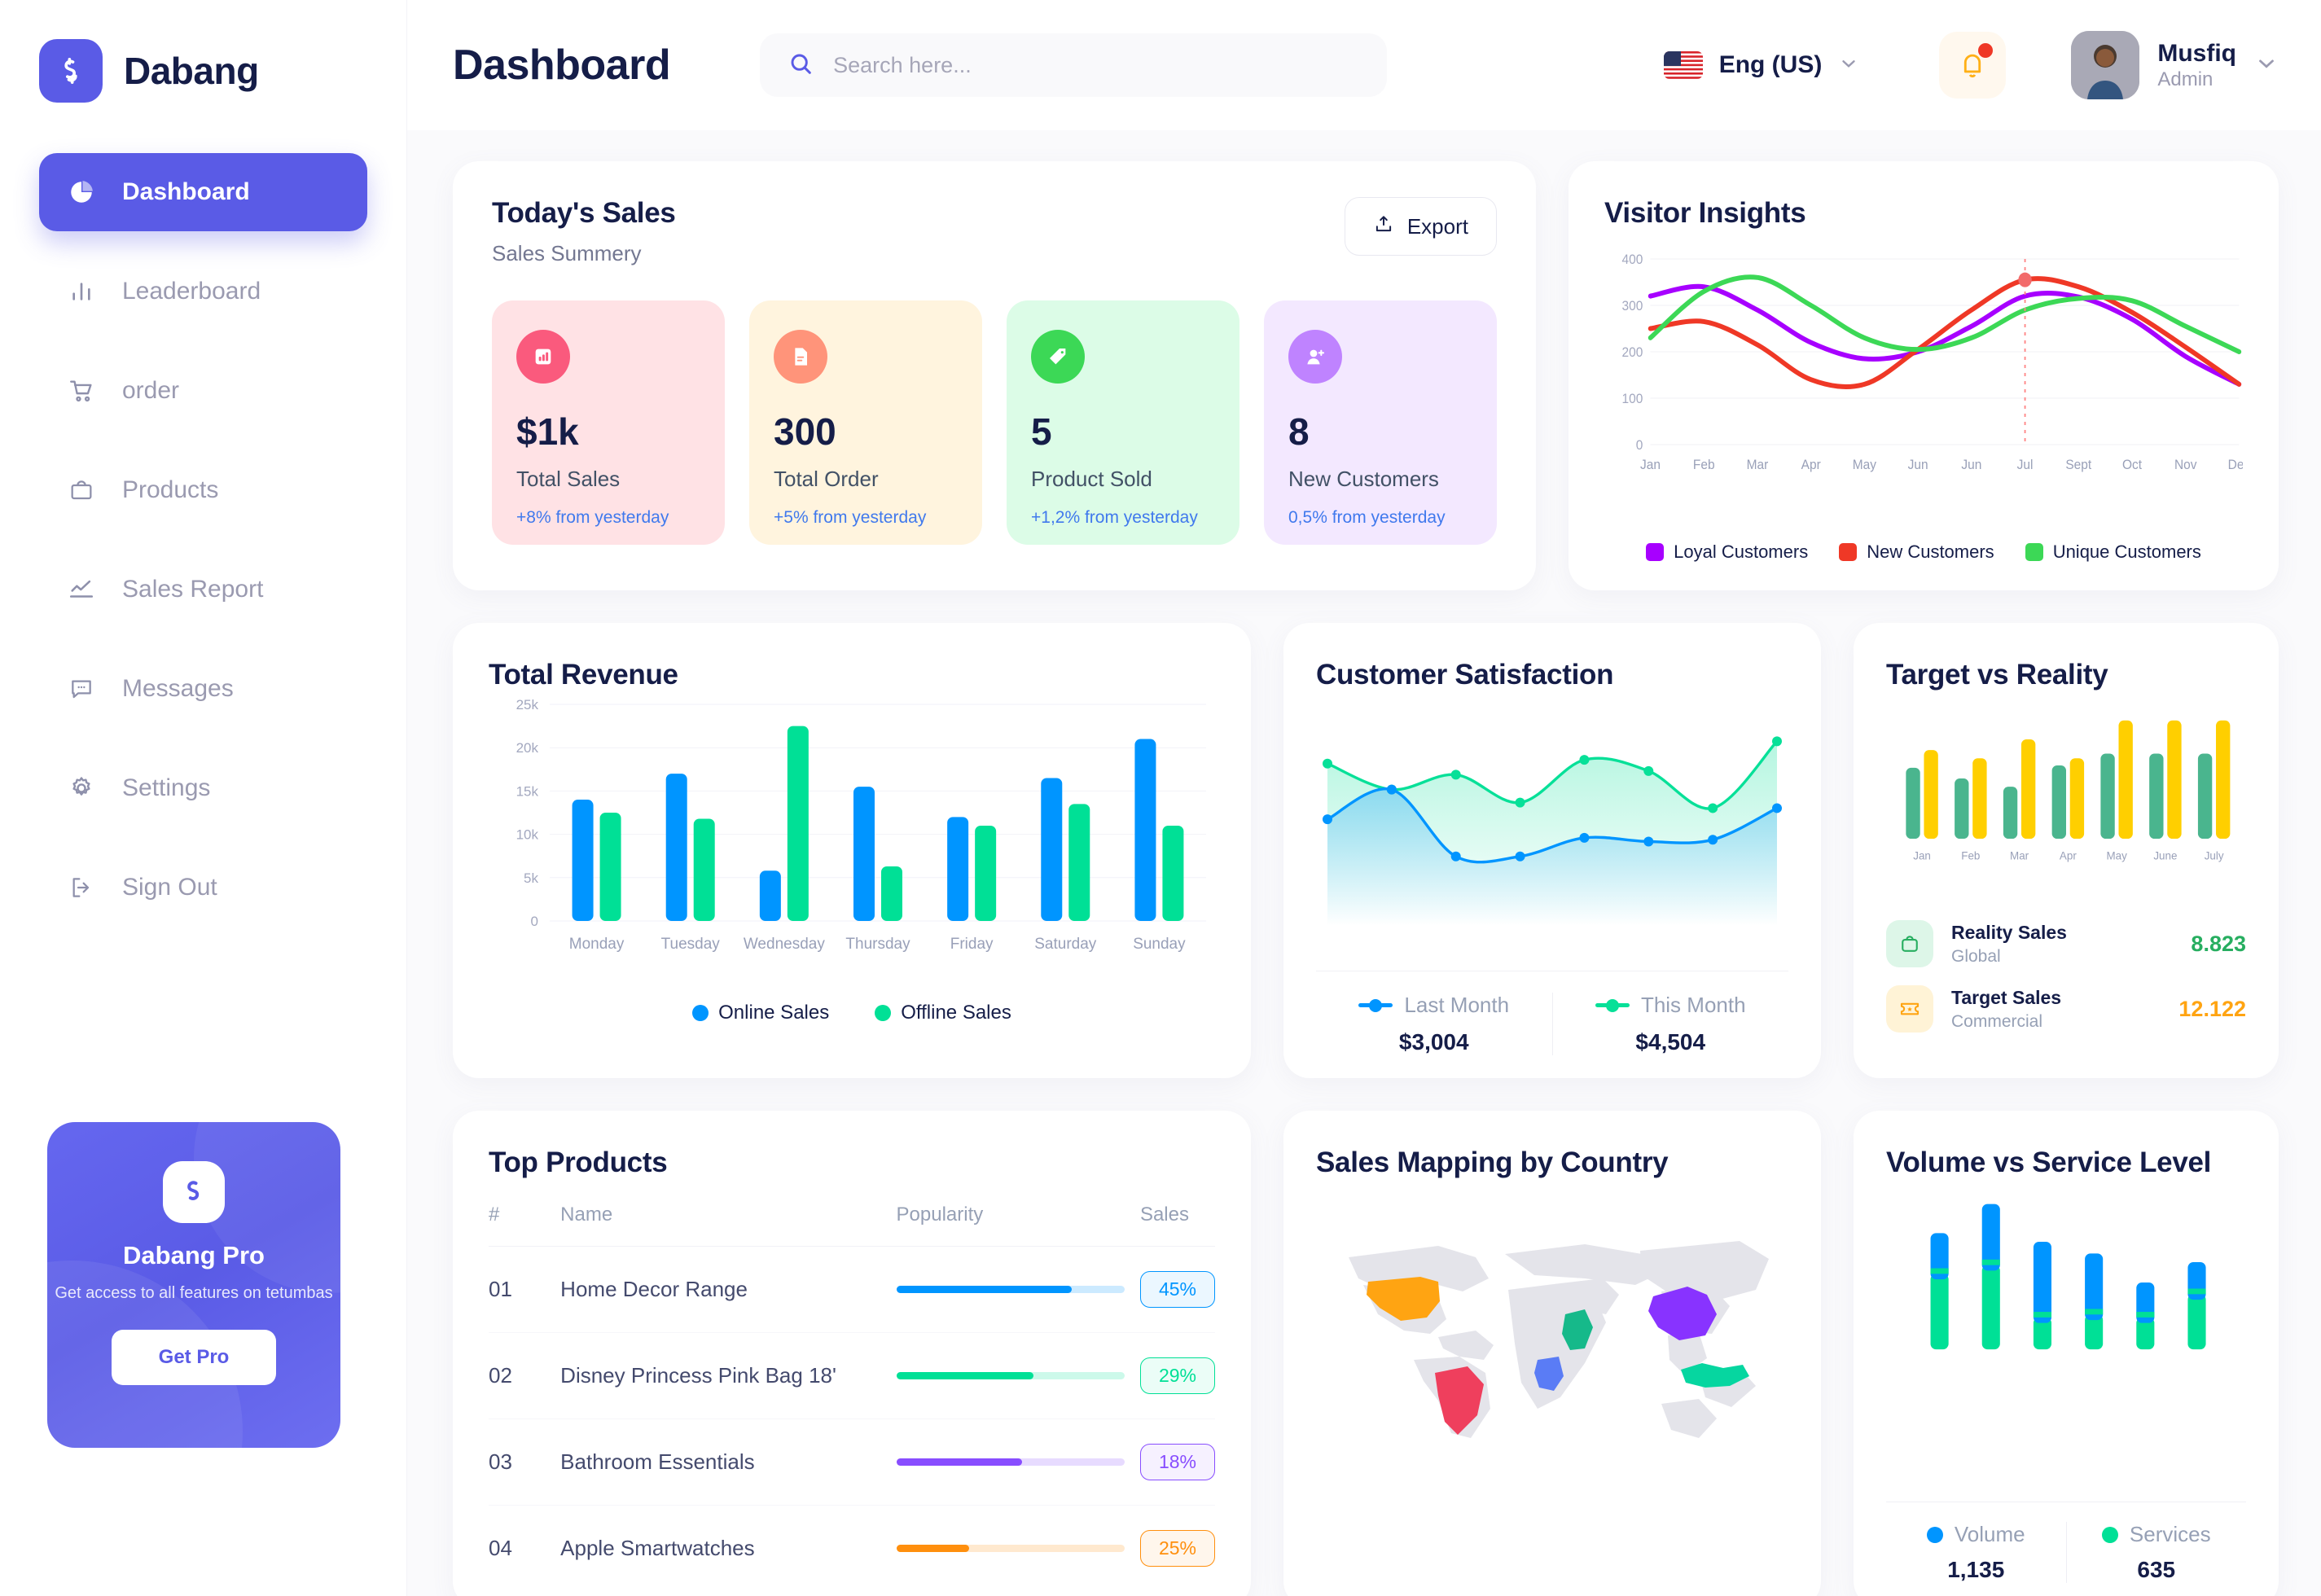 The width and height of the screenshot is (2321, 1596). I want to click on services-metric: Services 635, so click(2156, 1552).